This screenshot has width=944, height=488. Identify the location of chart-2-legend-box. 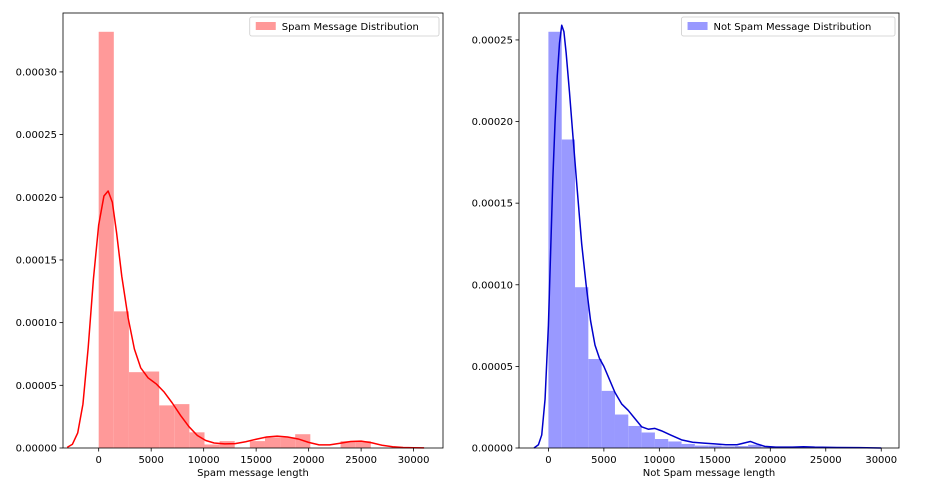
(788, 26).